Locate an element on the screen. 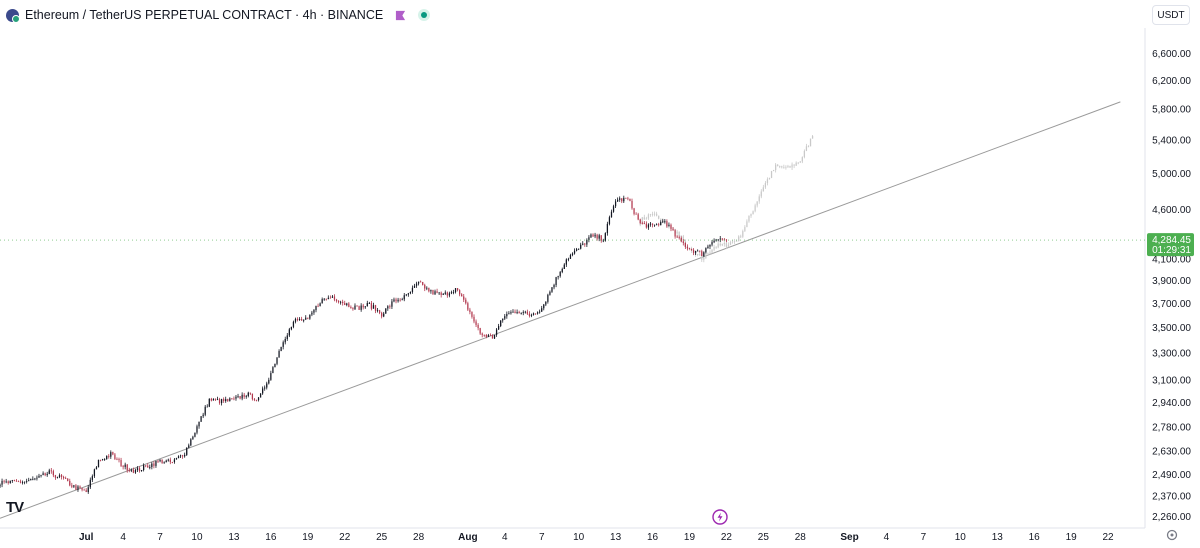 This screenshot has width=1200, height=548. date-tick-label: 28 is located at coordinates (419, 537).